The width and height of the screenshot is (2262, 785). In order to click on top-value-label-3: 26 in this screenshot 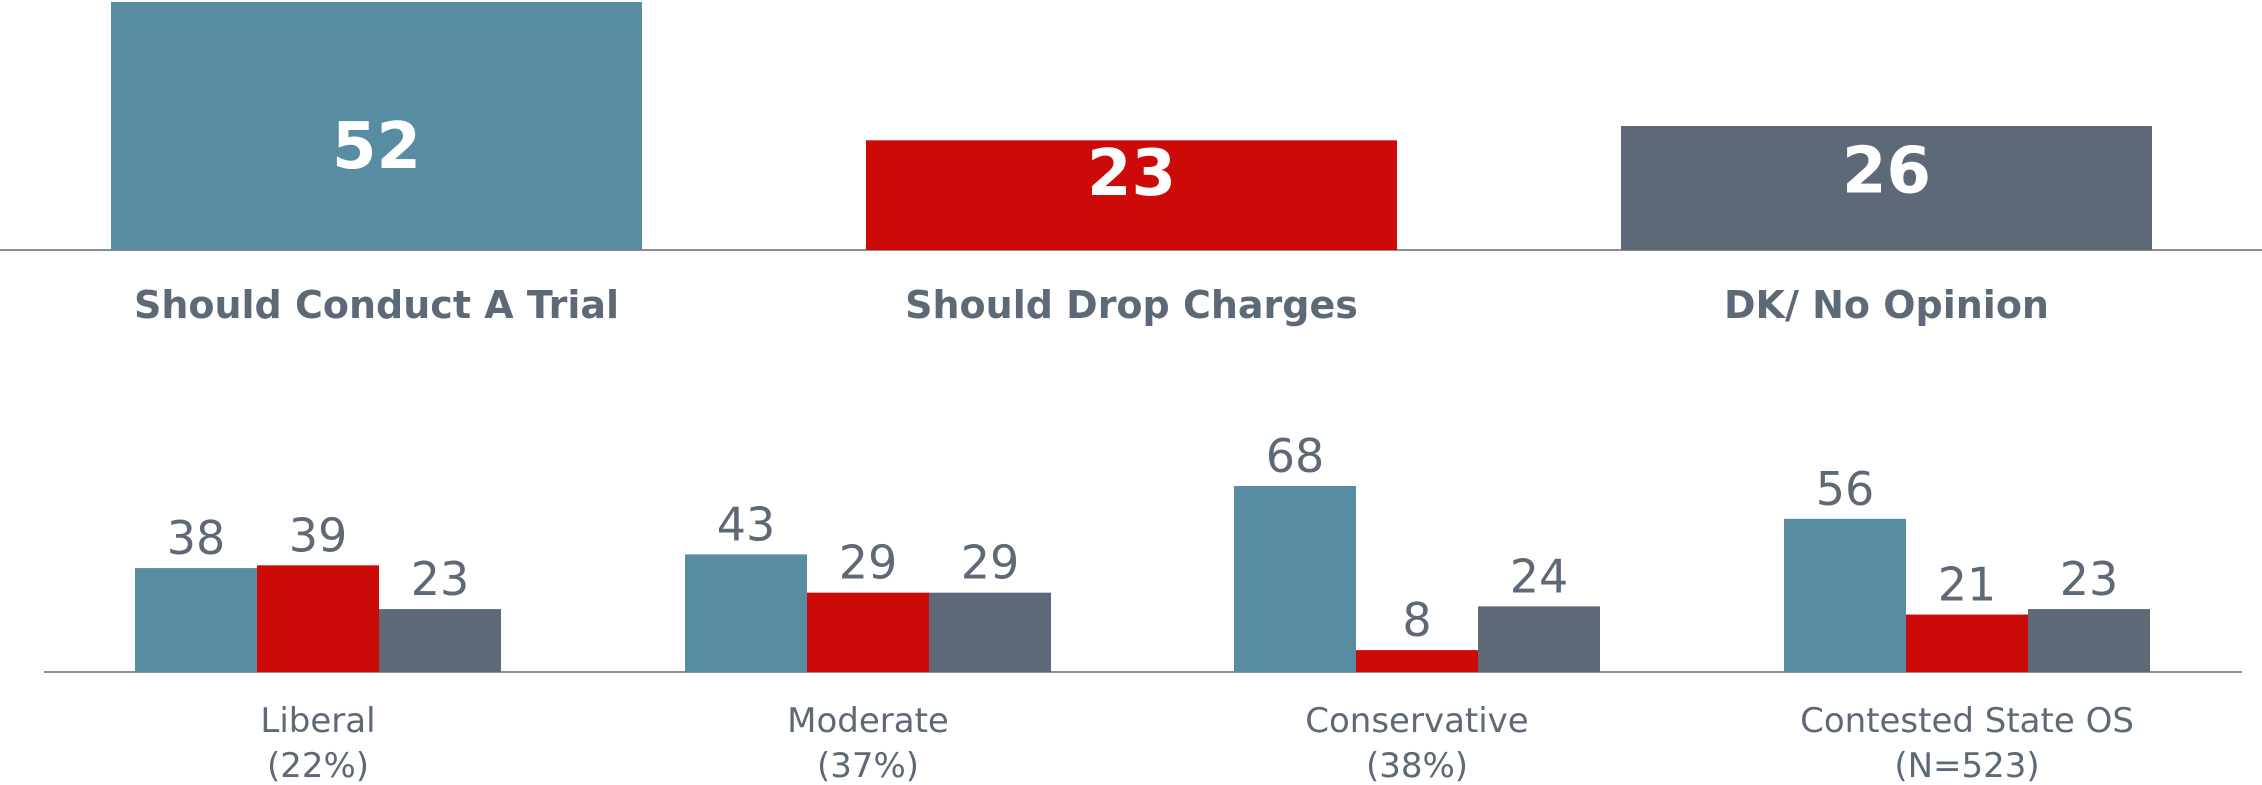, I will do `click(1886, 172)`.